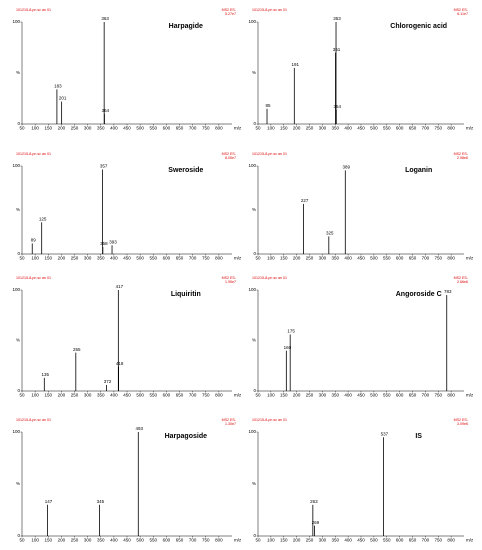 This screenshot has width=482, height=550. I want to click on peak-label: 417, so click(120, 286).